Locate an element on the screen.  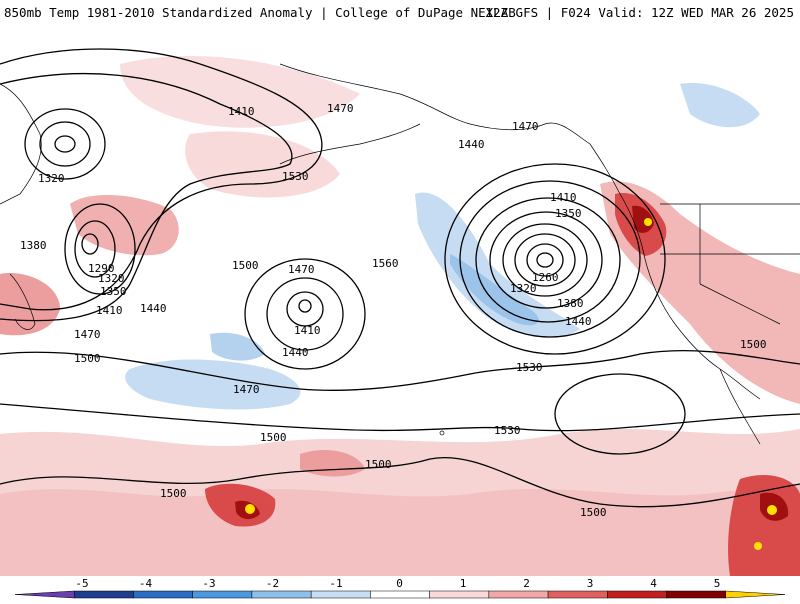
colorbar-tick-label: 0 is located at coordinates (399, 583).